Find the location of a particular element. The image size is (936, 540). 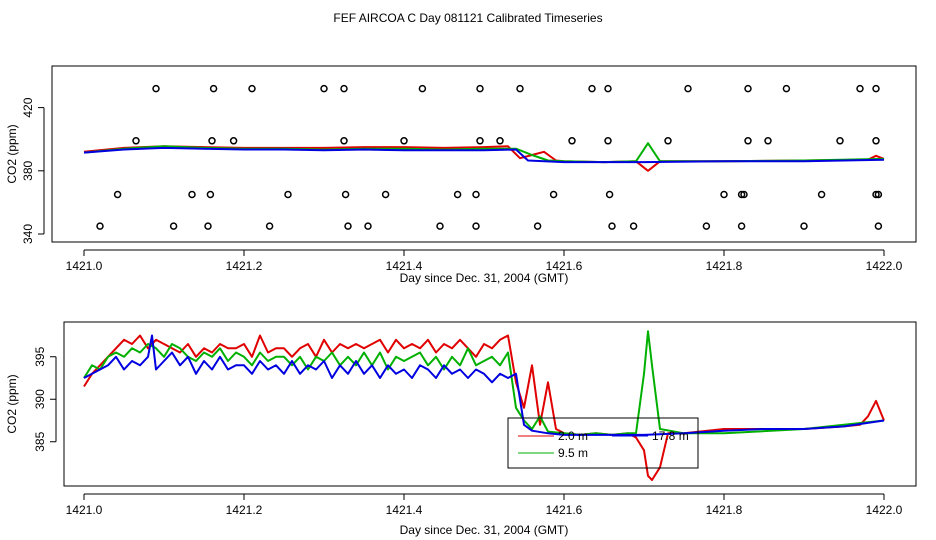

legend-label-17m: 17.8 m is located at coordinates (670, 436).